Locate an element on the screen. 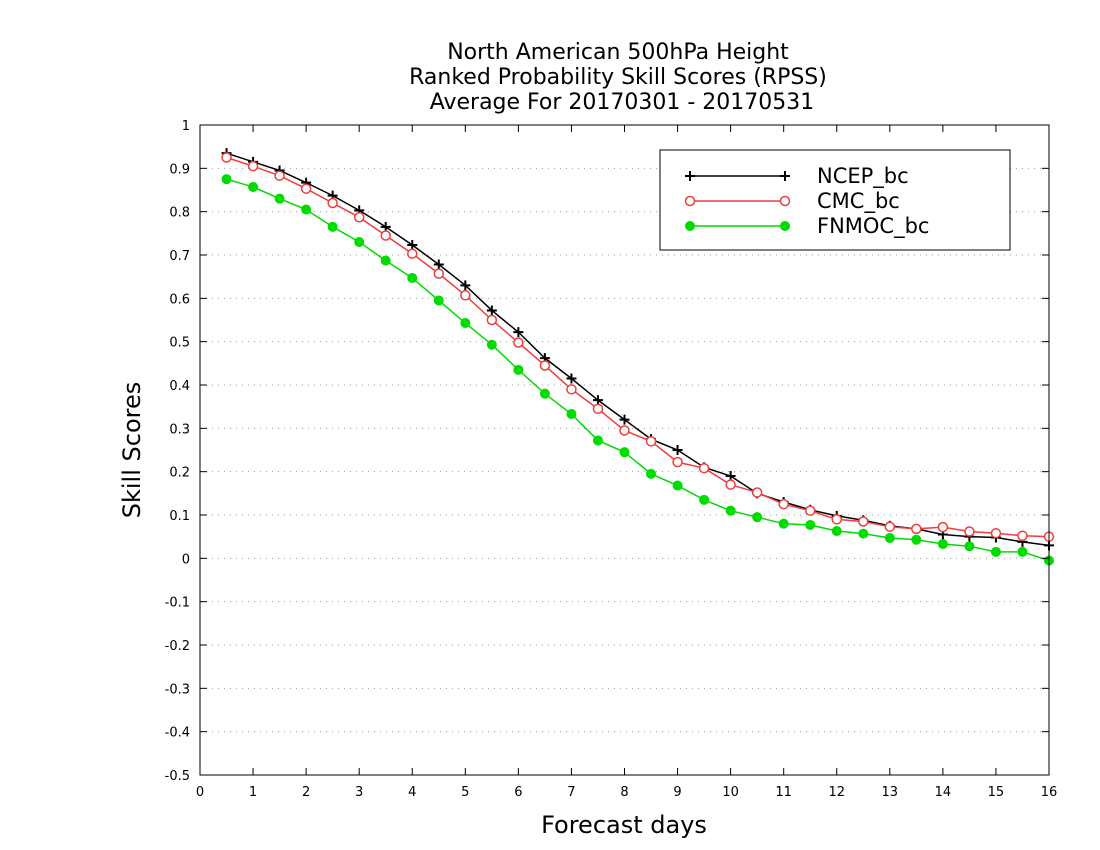 The width and height of the screenshot is (1100, 850). y-tick-label: 0.5 is located at coordinates (179, 343).